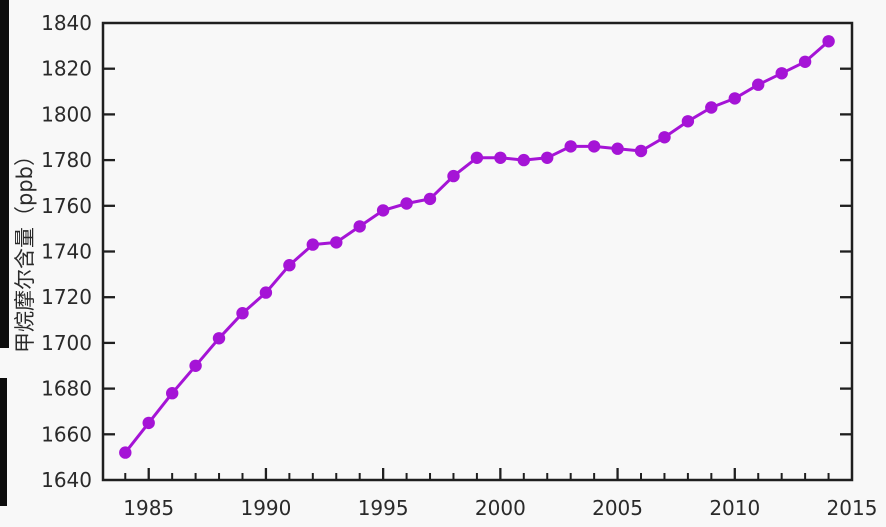  I want to click on scan-artifact-bar-bottom, so click(3, 442).